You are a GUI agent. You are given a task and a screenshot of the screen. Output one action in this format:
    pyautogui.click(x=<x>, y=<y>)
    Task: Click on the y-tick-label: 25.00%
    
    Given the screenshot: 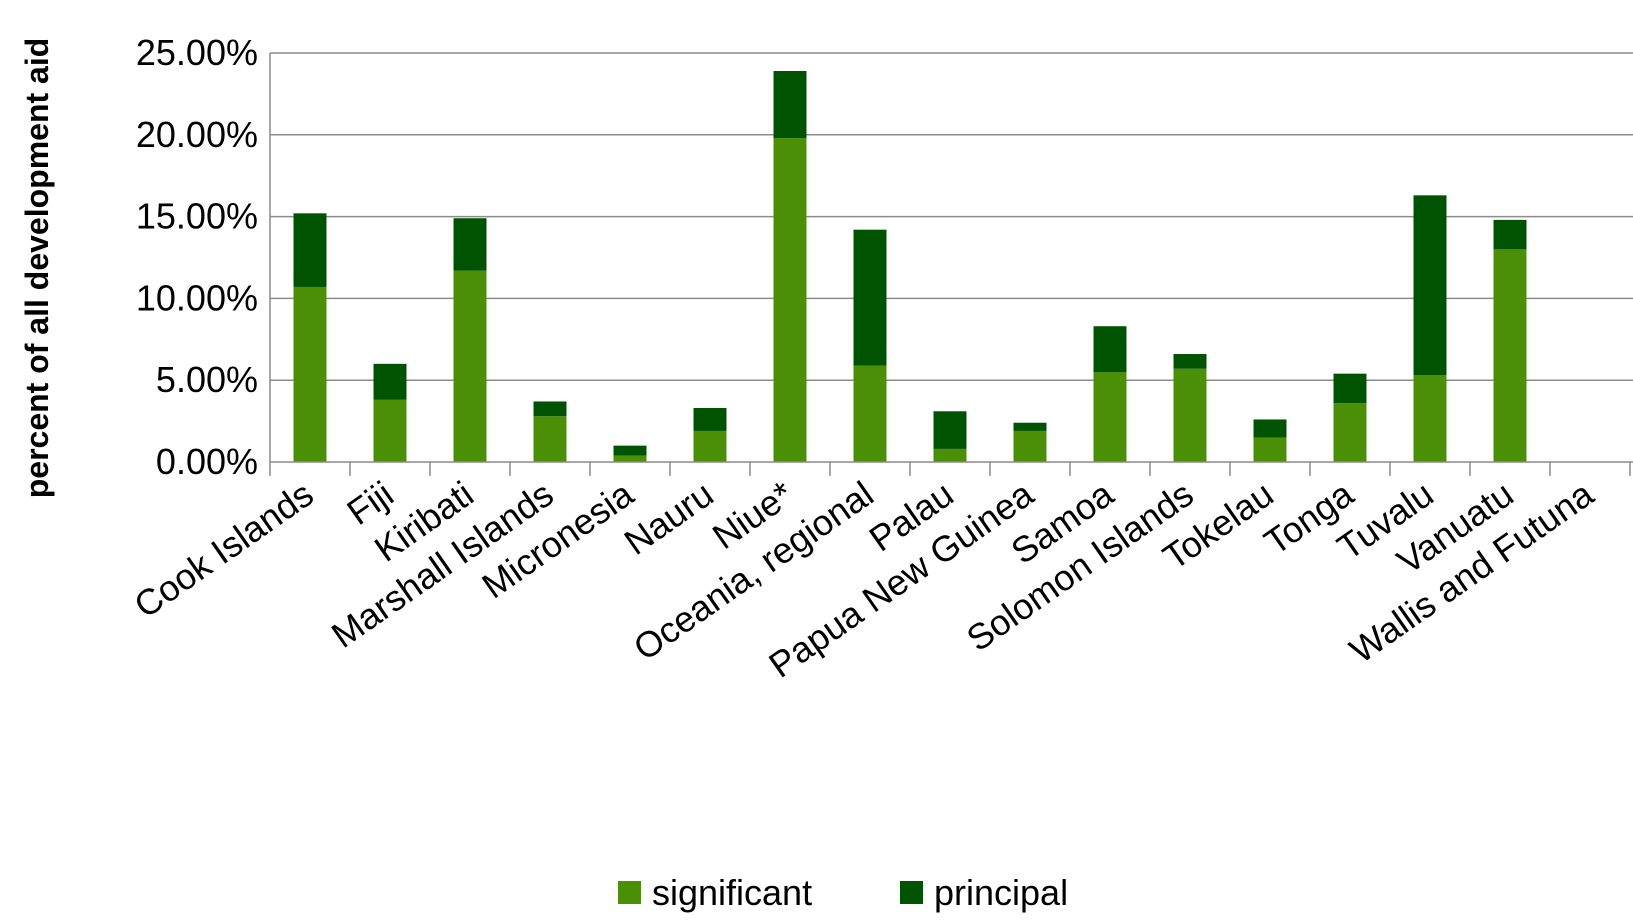 What is the action you would take?
    pyautogui.click(x=197, y=52)
    